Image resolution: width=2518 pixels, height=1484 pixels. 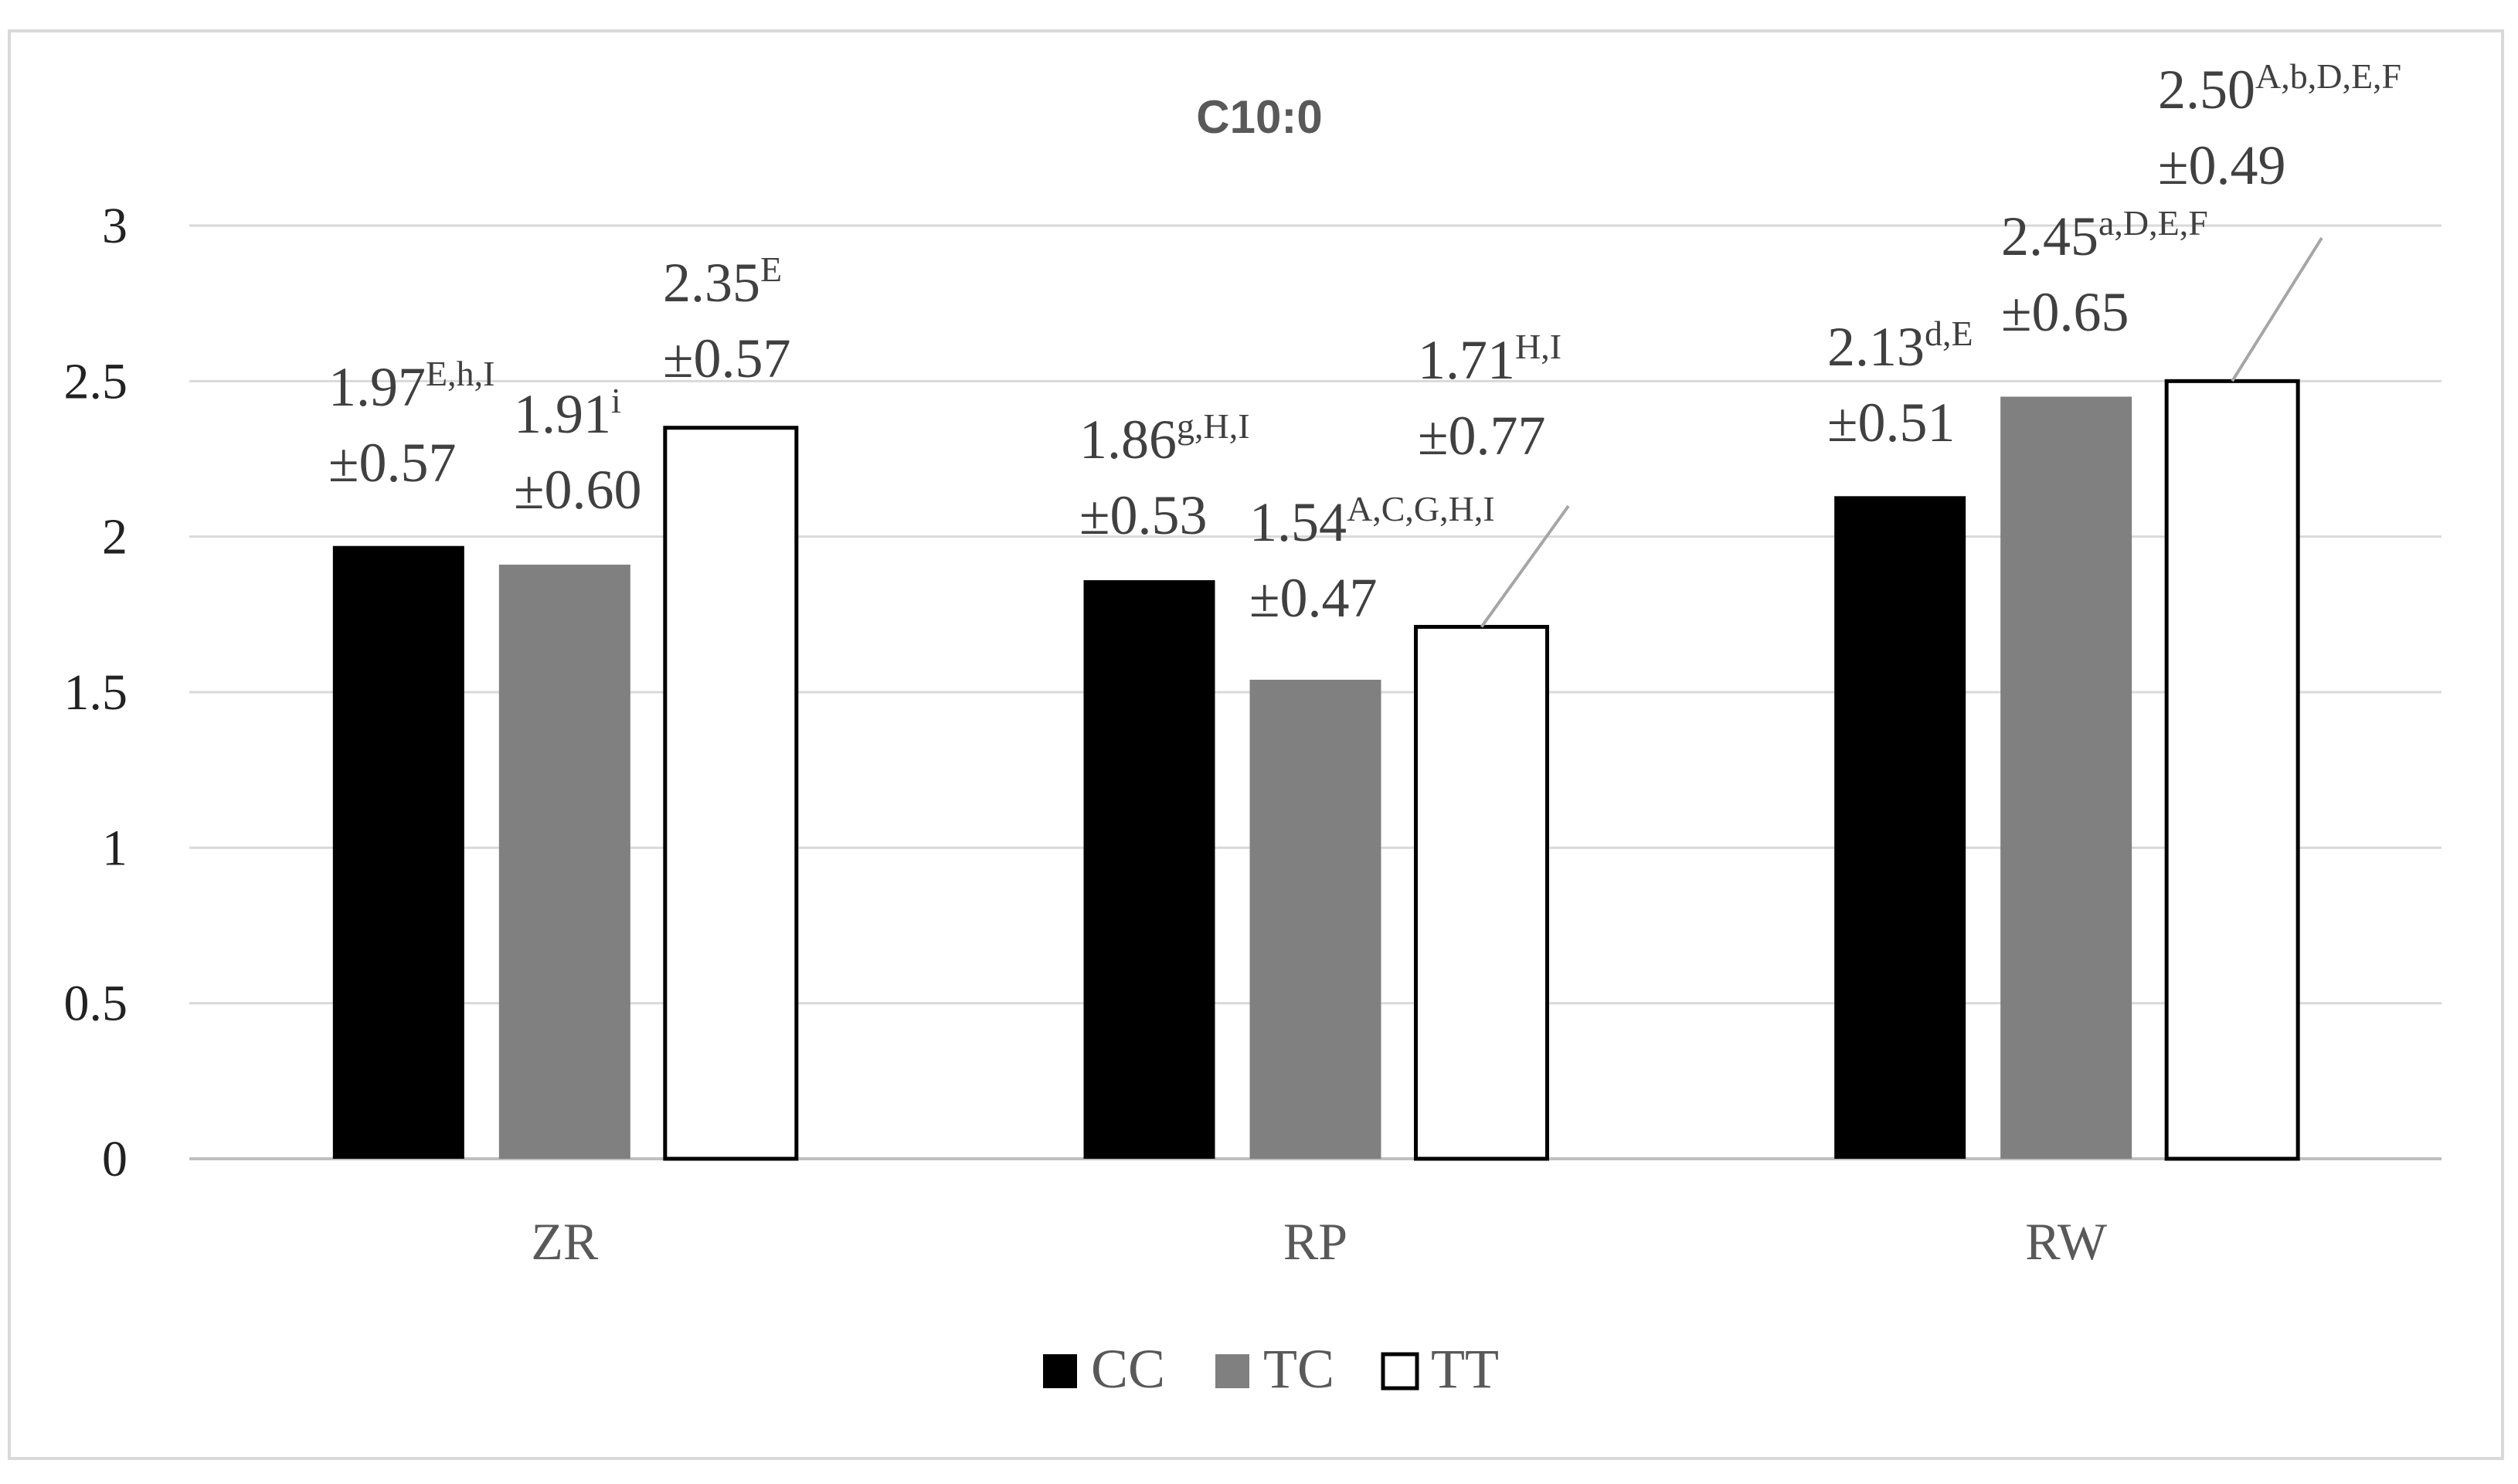 I want to click on data-label-superscript: E, so click(x=771, y=269).